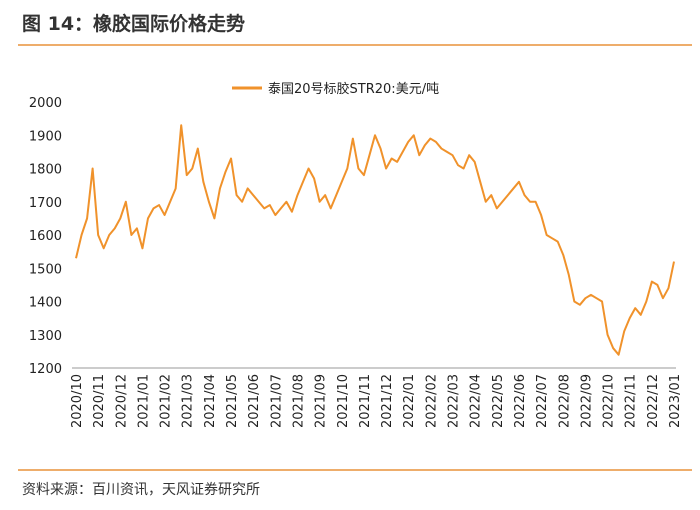  What do you see at coordinates (45, 236) in the screenshot?
I see `y-tick-label: 1600` at bounding box center [45, 236].